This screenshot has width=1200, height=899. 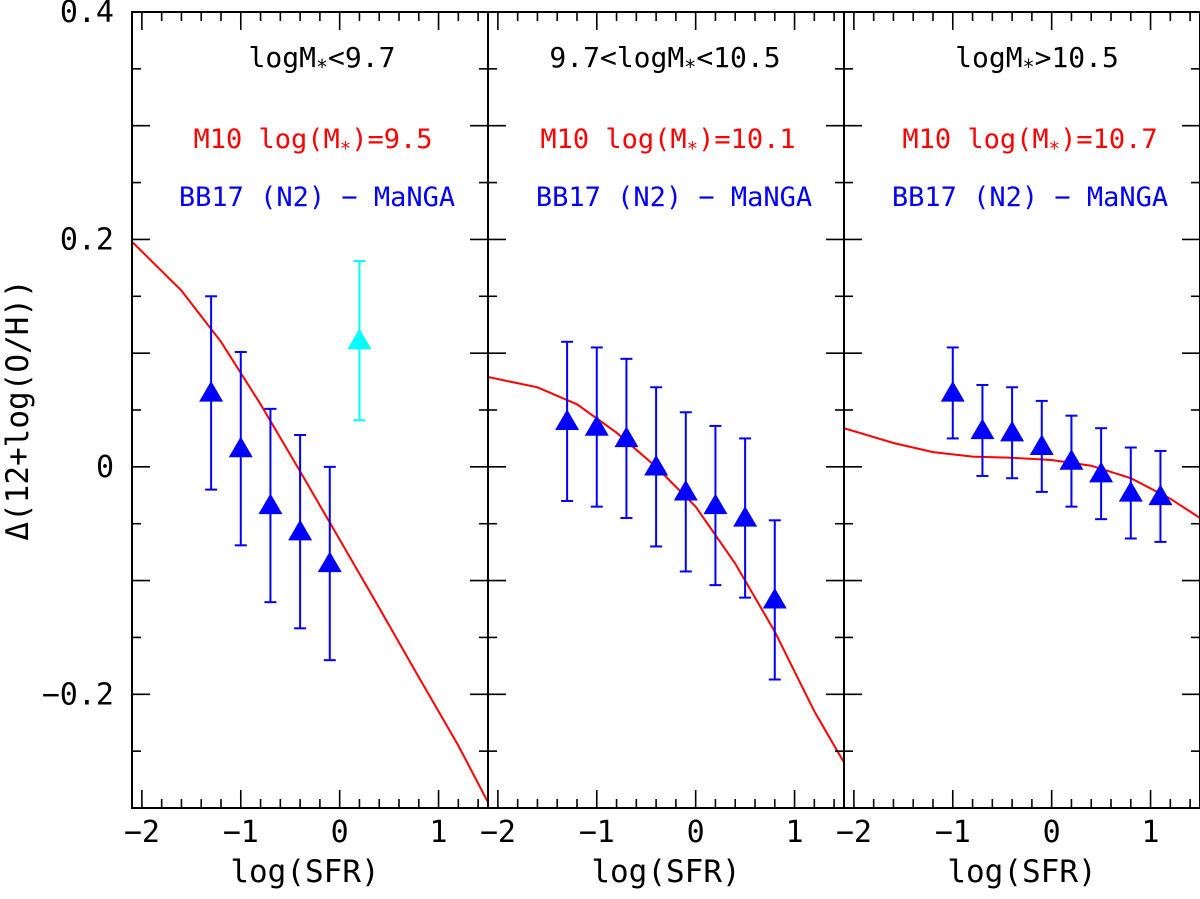 I want to click on panel-1-data-label: BB17 (N2) − MaNGA, so click(x=317, y=197).